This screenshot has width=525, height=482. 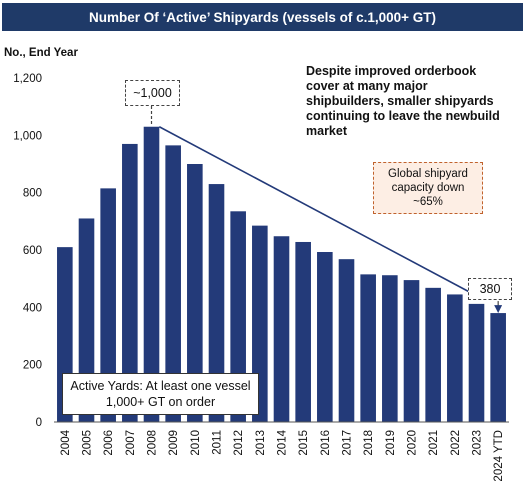 What do you see at coordinates (151, 274) in the screenshot?
I see `bar-2008` at bounding box center [151, 274].